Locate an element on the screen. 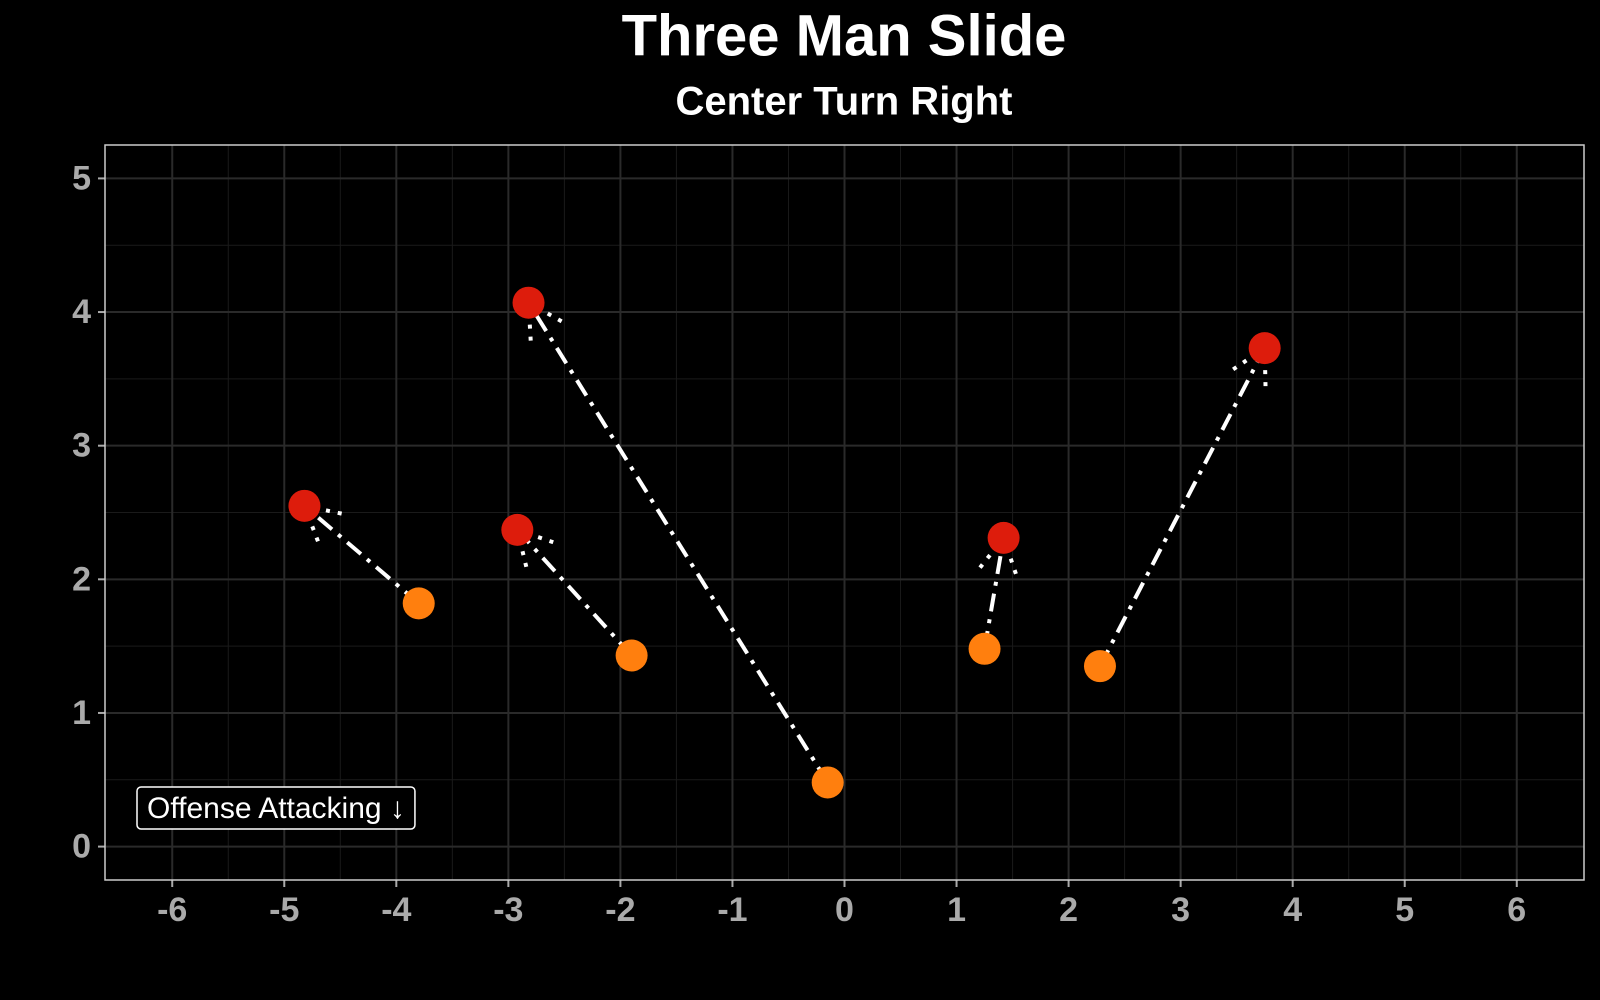  x-tick-label: 3 is located at coordinates (1180, 910).